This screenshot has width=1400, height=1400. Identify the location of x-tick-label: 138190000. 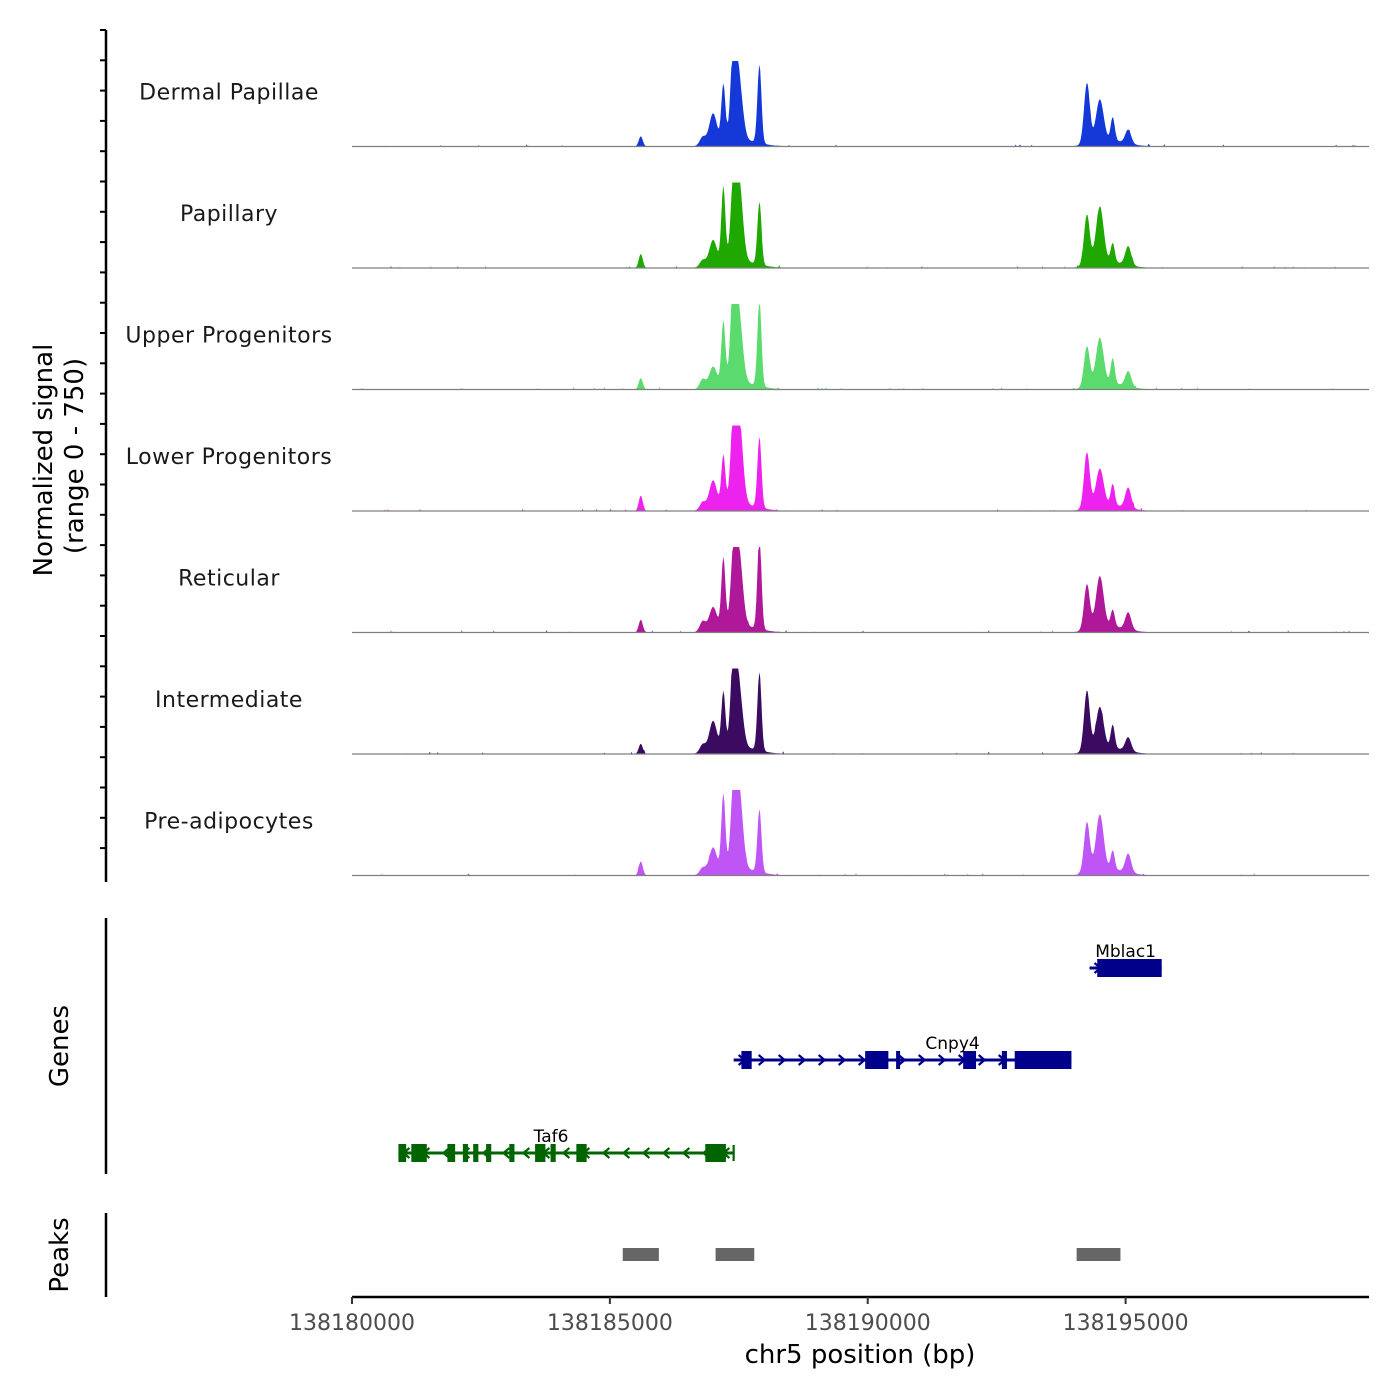
(868, 1323).